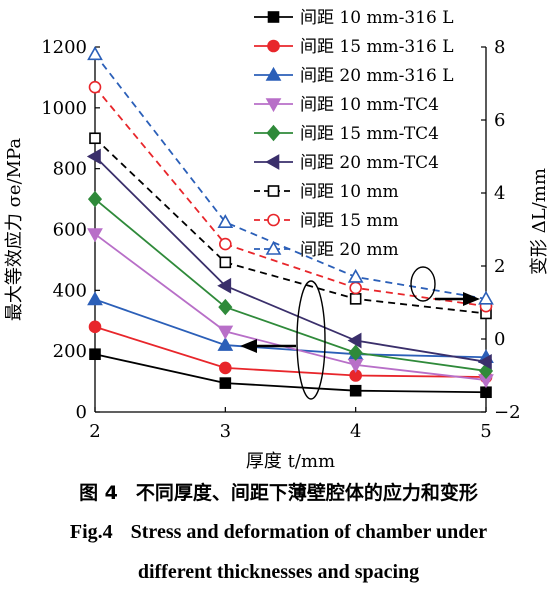 This screenshot has width=557, height=600. I want to click on x-tick-label: 3, so click(225, 431).